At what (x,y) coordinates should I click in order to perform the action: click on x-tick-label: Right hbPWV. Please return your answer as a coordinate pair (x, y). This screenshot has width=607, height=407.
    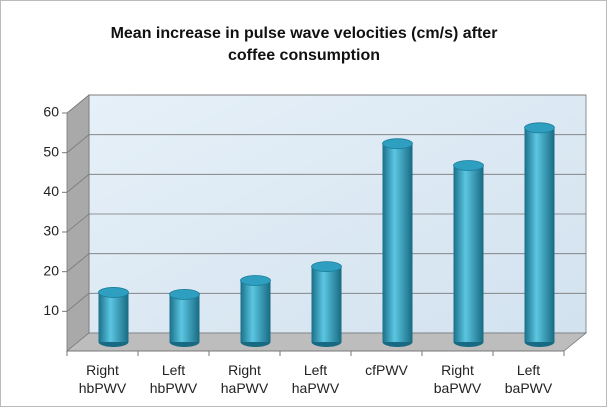
    Looking at the image, I should click on (102, 379).